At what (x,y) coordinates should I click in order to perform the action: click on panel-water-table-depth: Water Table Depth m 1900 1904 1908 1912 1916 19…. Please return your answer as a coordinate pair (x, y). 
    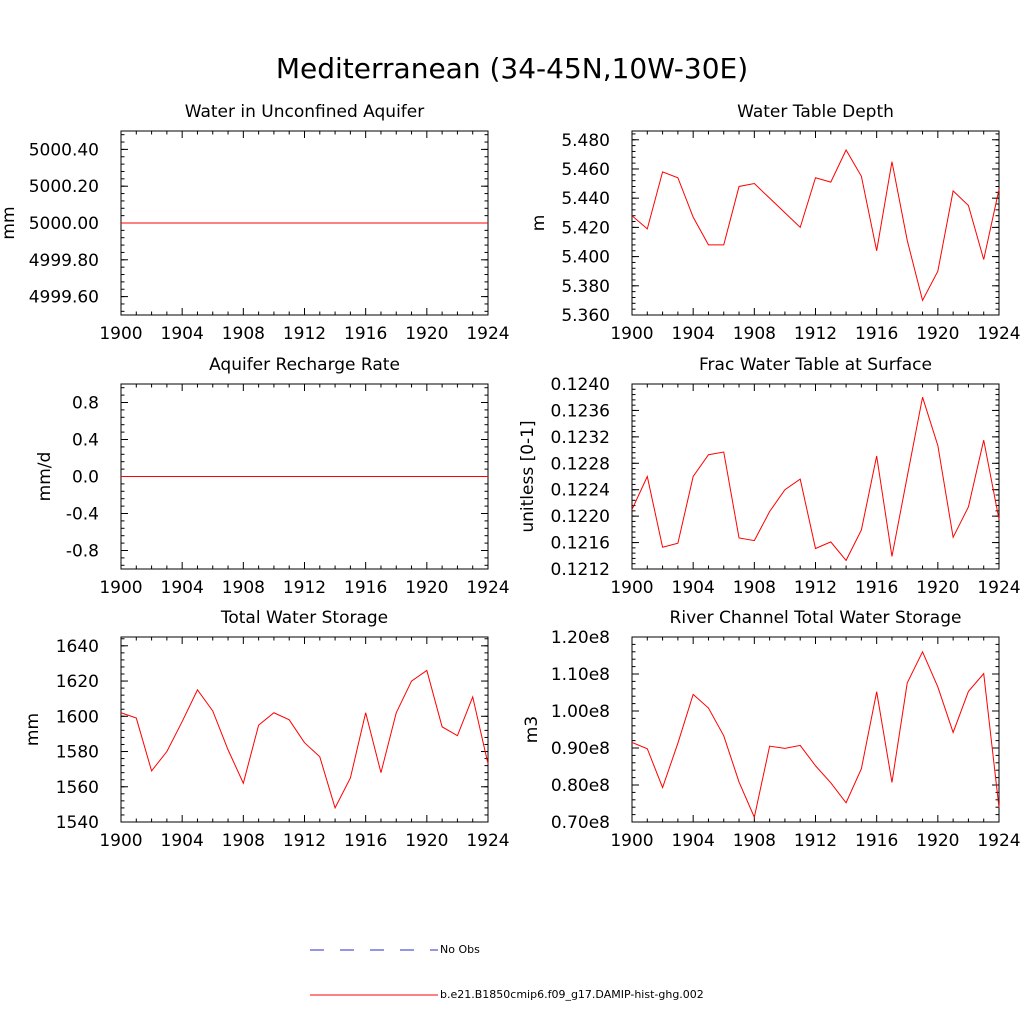
    Looking at the image, I should click on (775, 223).